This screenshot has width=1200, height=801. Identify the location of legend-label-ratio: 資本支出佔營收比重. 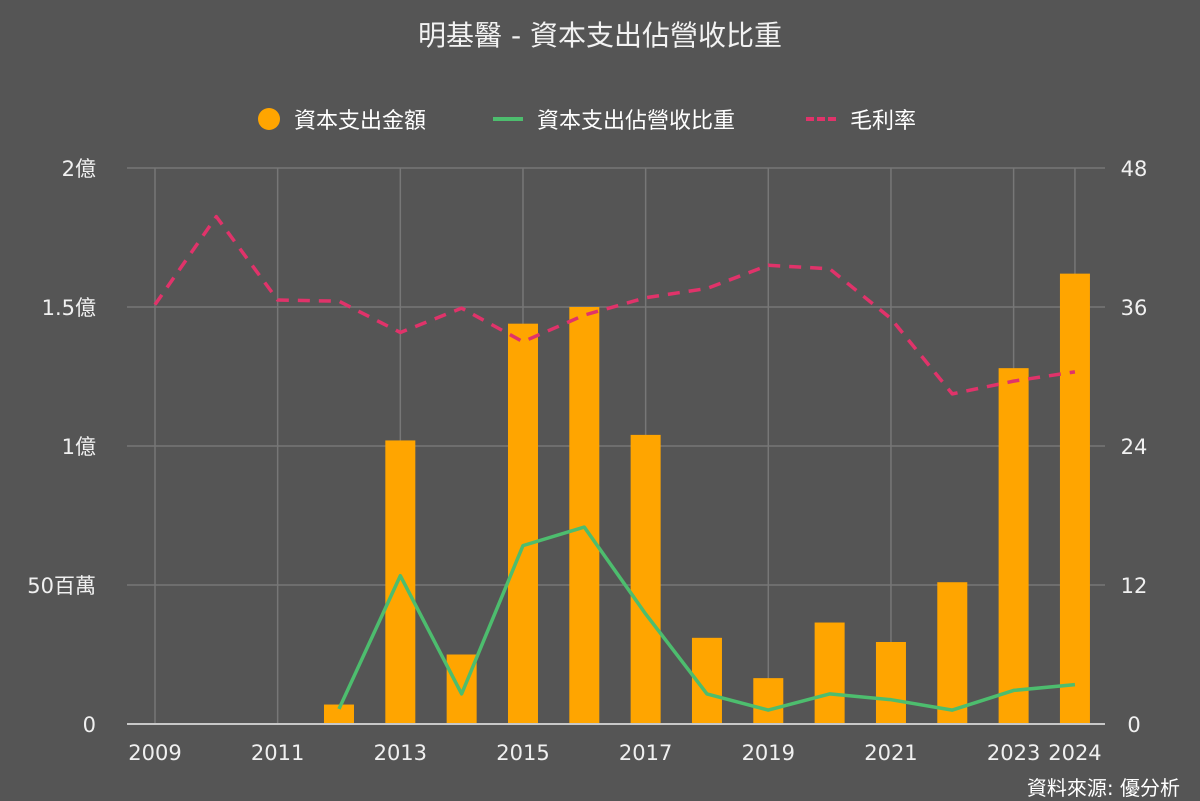
(636, 121).